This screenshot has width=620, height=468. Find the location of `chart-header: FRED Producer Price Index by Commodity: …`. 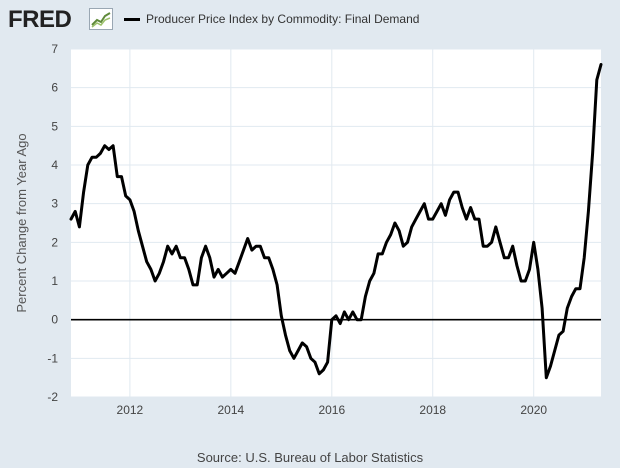

chart-header: FRED Producer Price Index by Commodity: … is located at coordinates (310, 21).